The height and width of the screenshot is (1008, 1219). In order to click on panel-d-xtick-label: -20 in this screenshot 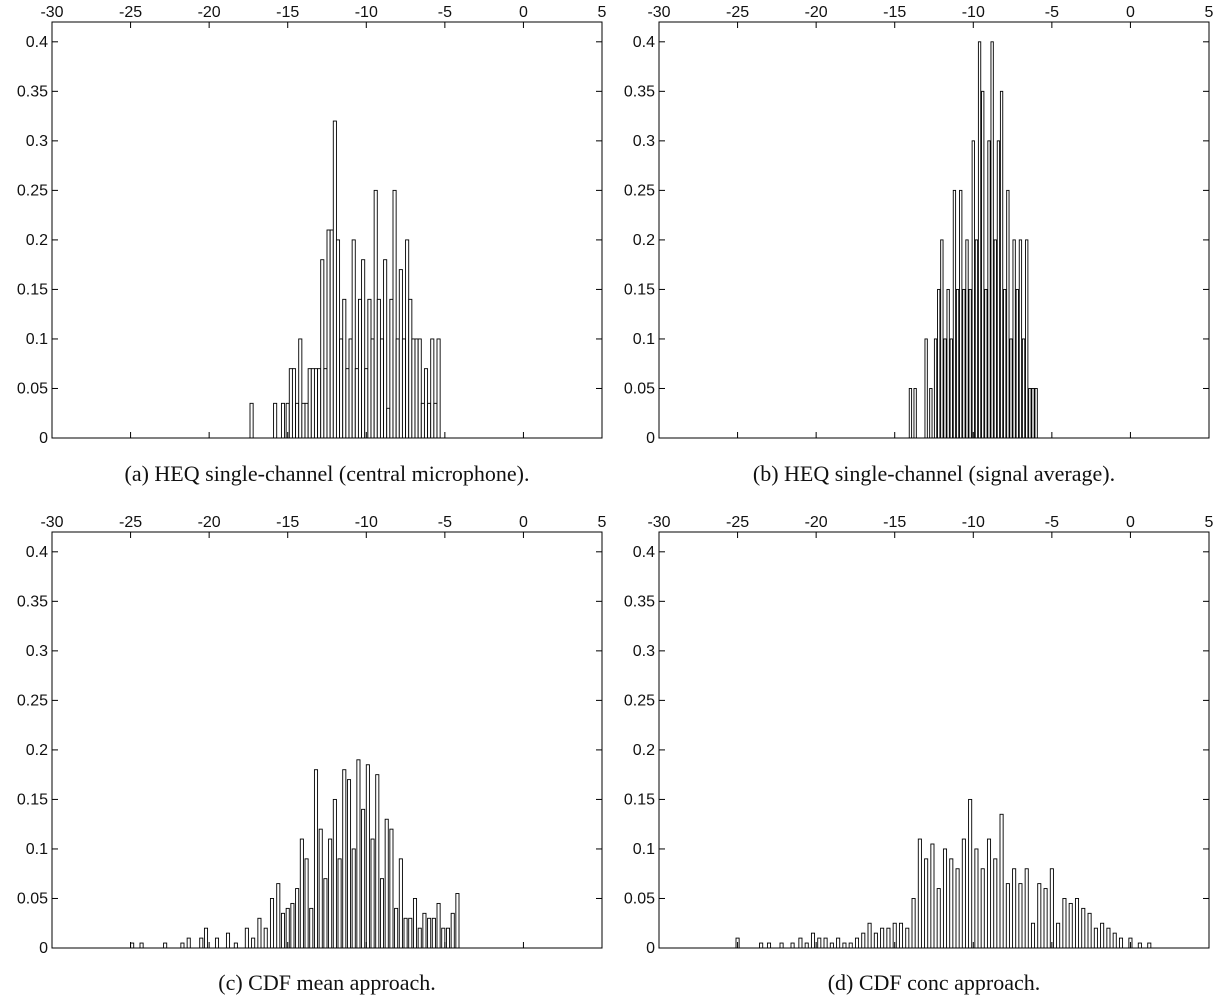, I will do `click(816, 522)`.